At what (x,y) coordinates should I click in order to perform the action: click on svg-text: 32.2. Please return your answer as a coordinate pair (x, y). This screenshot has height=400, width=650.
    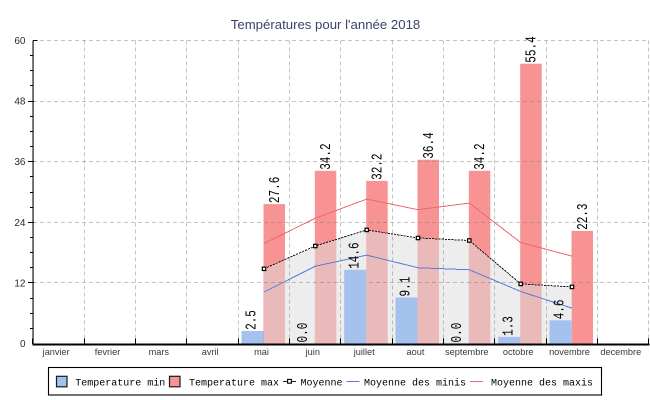
    Looking at the image, I should click on (377, 167).